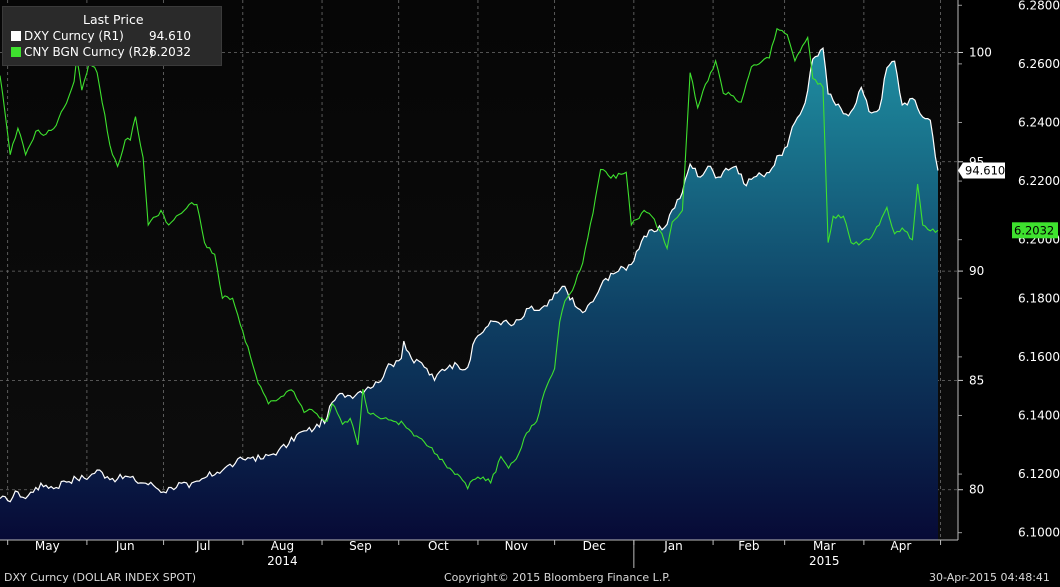  Describe the element at coordinates (748, 546) in the screenshot. I see `x-tick-label: Feb` at that location.